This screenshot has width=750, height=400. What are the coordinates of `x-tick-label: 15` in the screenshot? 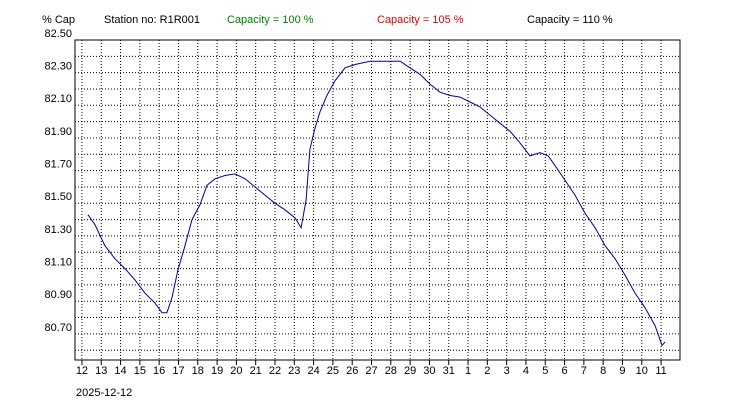 It's located at (140, 371).